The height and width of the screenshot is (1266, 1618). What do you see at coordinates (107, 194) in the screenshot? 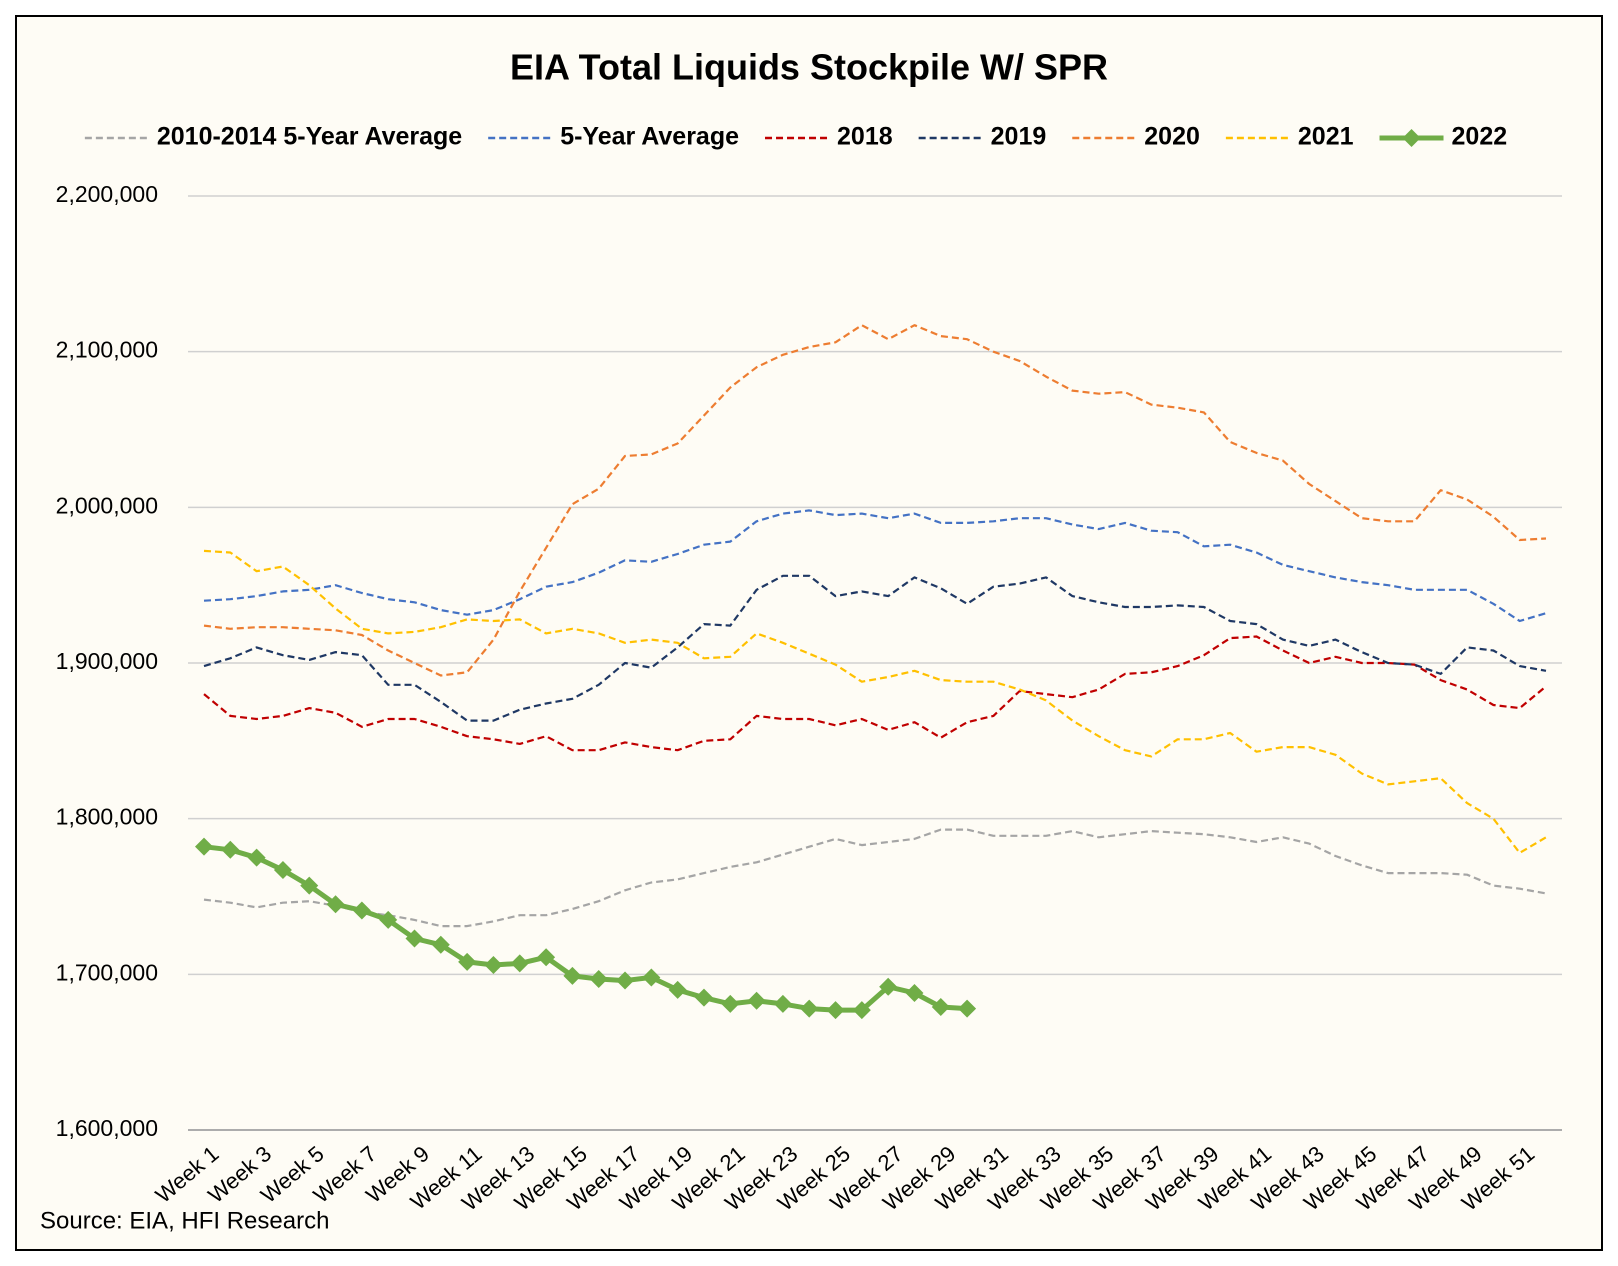
I see `y-tick-label: 2,200,000` at bounding box center [107, 194].